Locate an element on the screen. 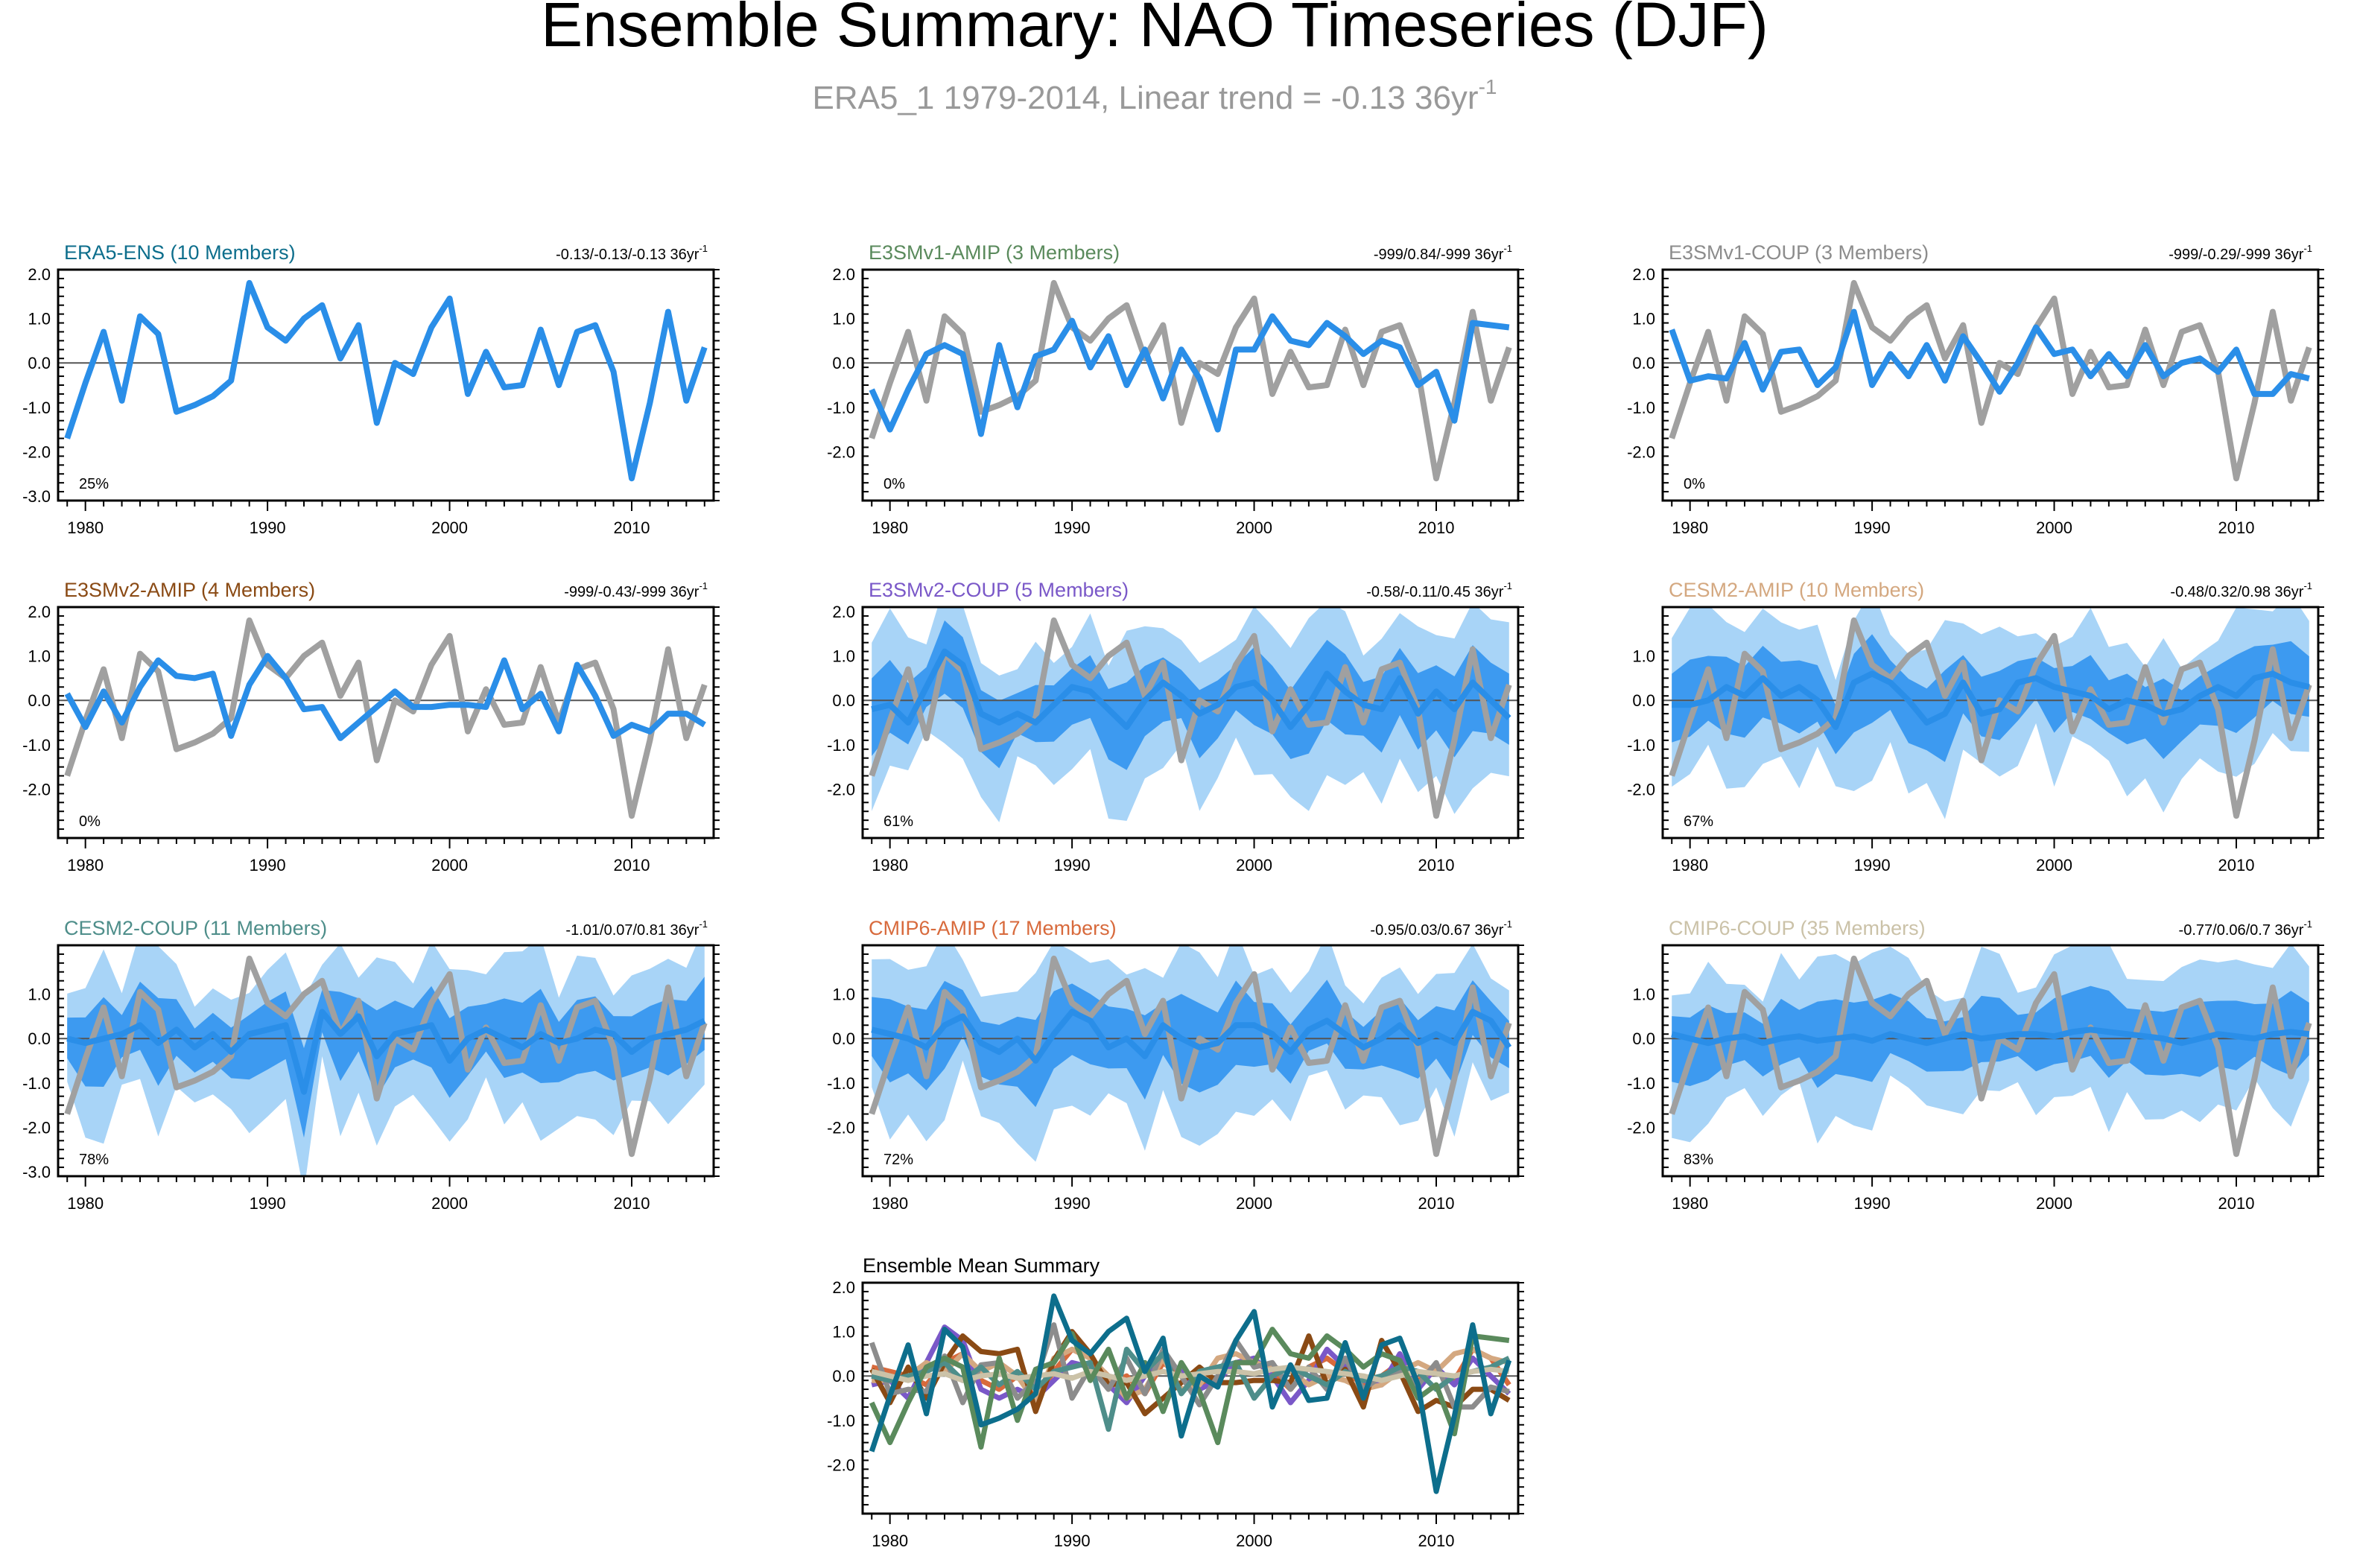 The image size is (2354, 1568). trend-value: -1.01/0.07/0.81 36yr is located at coordinates (632, 931).